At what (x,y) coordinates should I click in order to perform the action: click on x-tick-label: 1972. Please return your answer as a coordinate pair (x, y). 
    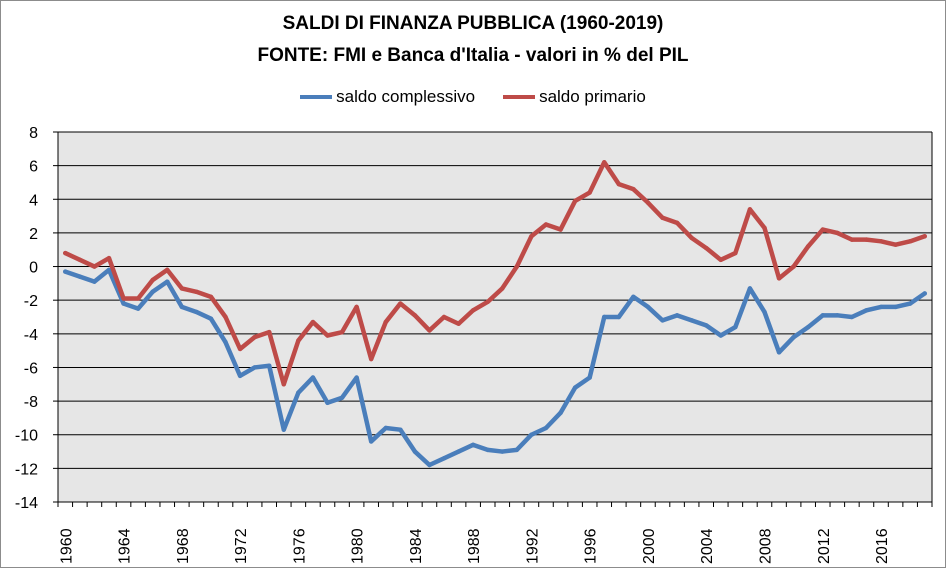
    Looking at the image, I should click on (241, 546).